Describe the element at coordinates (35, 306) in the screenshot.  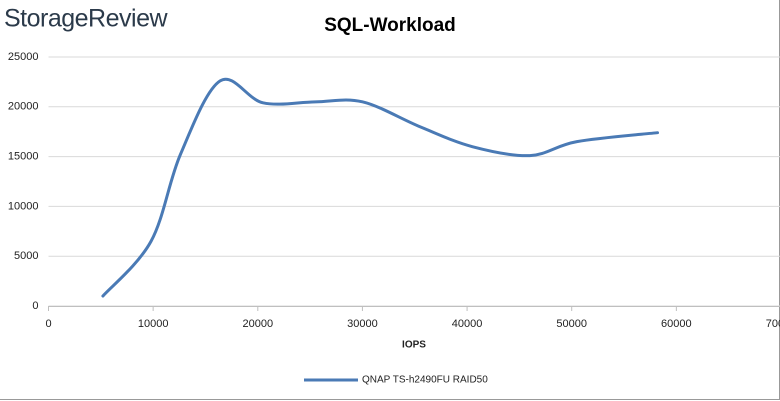
I see `y-tick-label: 0` at that location.